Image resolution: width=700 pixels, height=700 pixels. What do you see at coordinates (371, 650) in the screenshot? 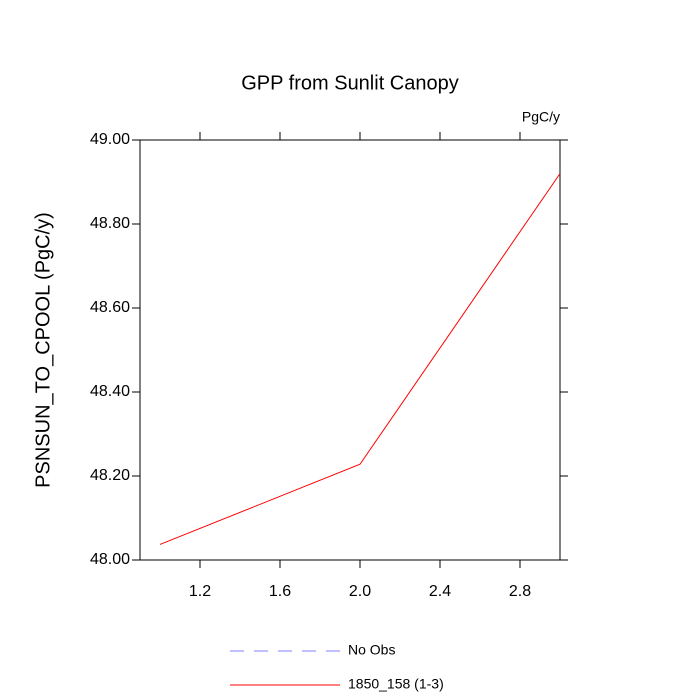
I see `legend-label: No Obs` at bounding box center [371, 650].